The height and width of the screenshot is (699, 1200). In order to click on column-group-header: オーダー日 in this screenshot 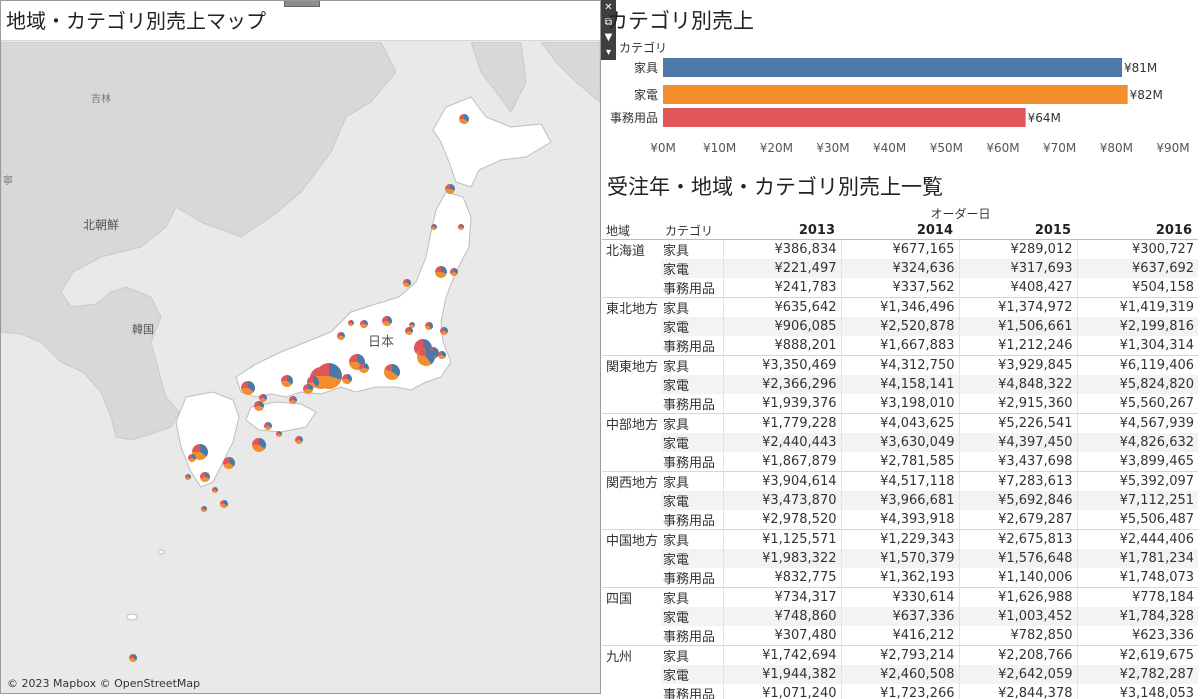, I will do `click(960, 214)`.